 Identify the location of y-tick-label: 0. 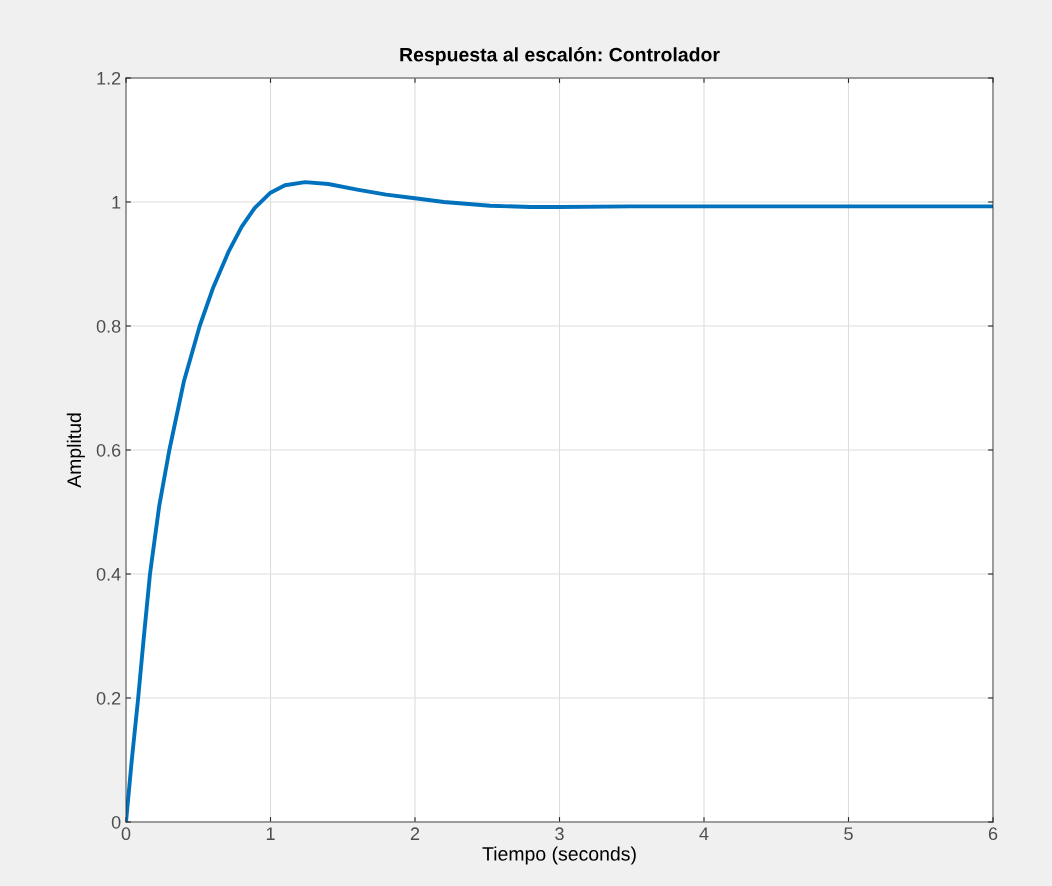
(116, 822).